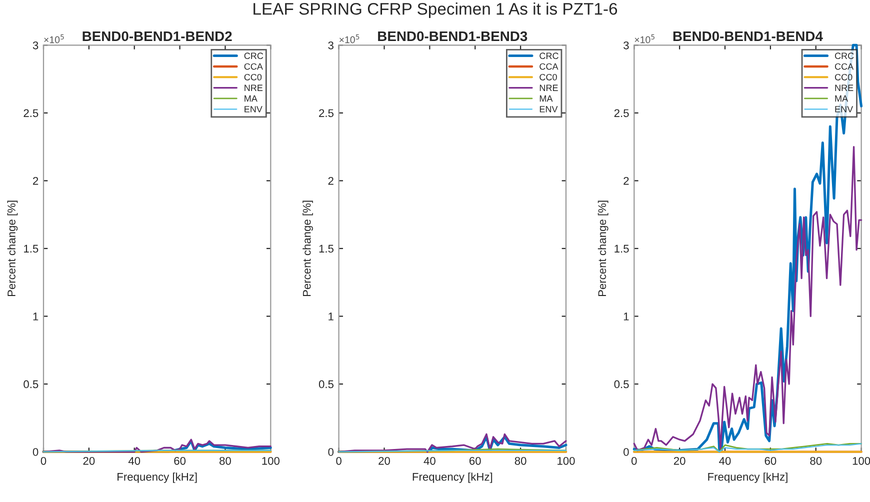  I want to click on text: LEAF SPRING CFRP Specimen 1 As it is PZT1-6, so click(436, 10).